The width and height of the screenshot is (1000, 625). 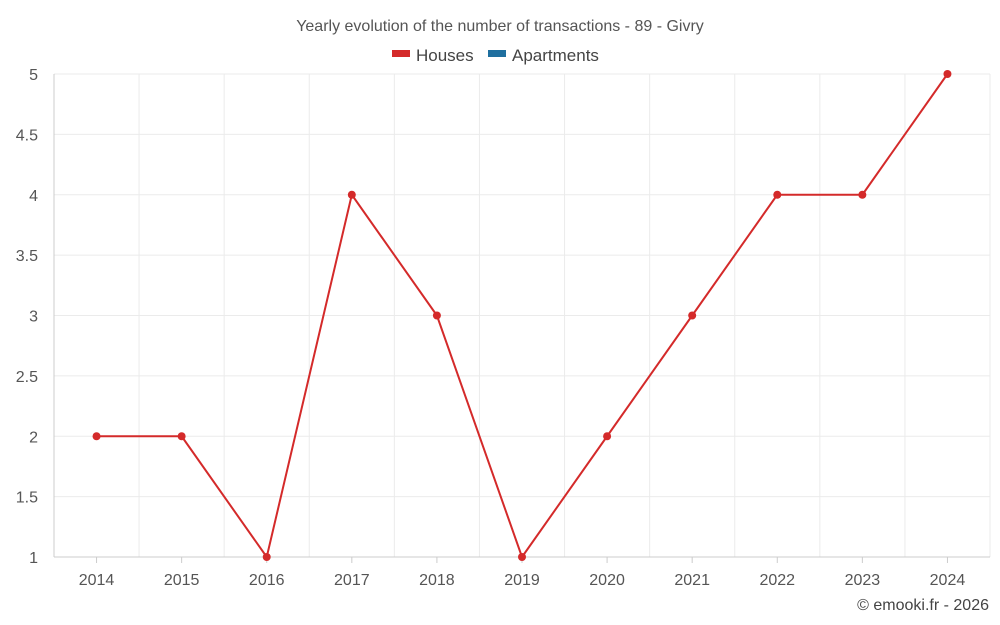 I want to click on legend: Houses Apartments, so click(x=495, y=55).